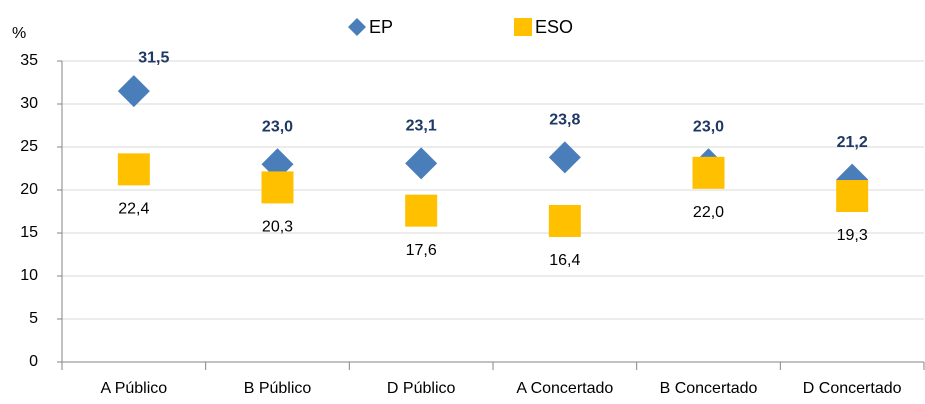  What do you see at coordinates (29, 189) in the screenshot?
I see `y-tick-label: 20` at bounding box center [29, 189].